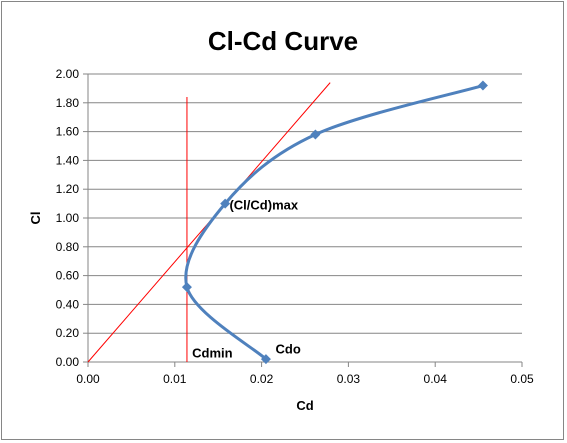 The height and width of the screenshot is (443, 567). What do you see at coordinates (436, 379) in the screenshot?
I see `x-tick-label: 0.04` at bounding box center [436, 379].